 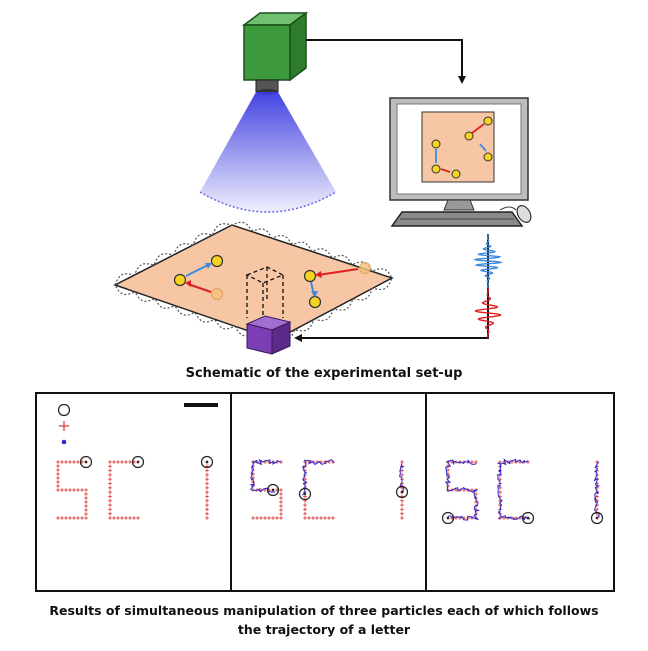 I want to click on mouse-icon, so click(x=515, y=214).